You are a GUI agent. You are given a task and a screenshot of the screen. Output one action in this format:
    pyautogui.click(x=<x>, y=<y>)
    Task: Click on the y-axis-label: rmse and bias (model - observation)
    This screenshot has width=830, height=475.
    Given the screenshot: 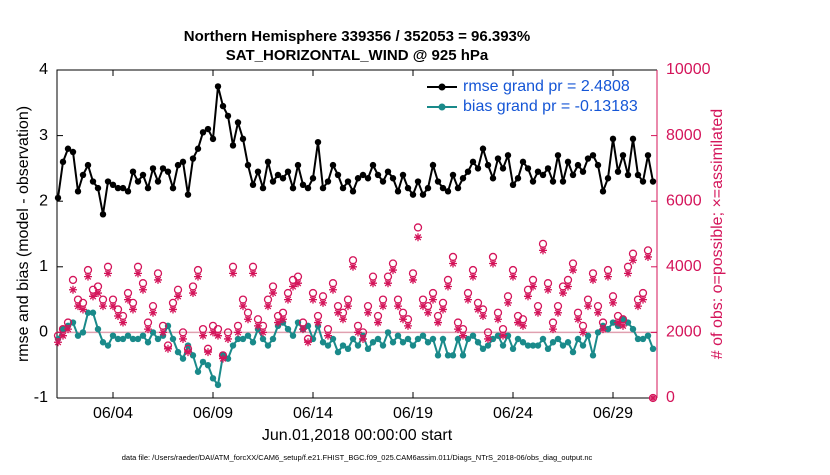 What is the action you would take?
    pyautogui.click(x=23, y=234)
    